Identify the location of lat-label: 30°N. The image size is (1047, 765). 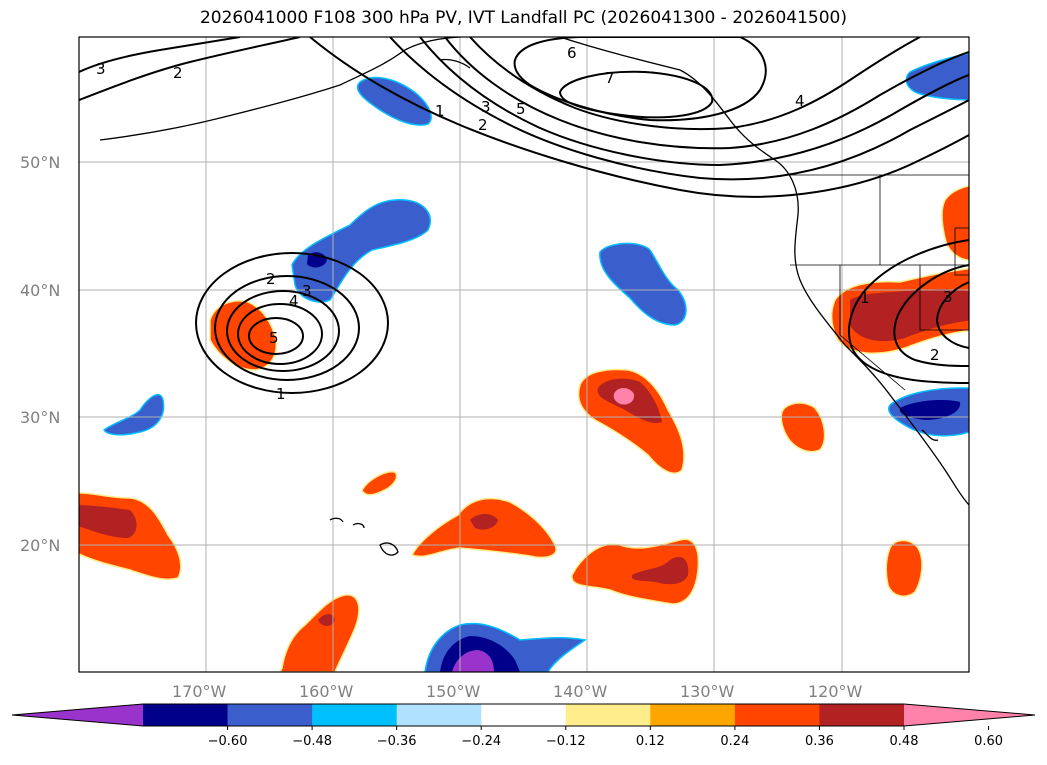
(40, 417).